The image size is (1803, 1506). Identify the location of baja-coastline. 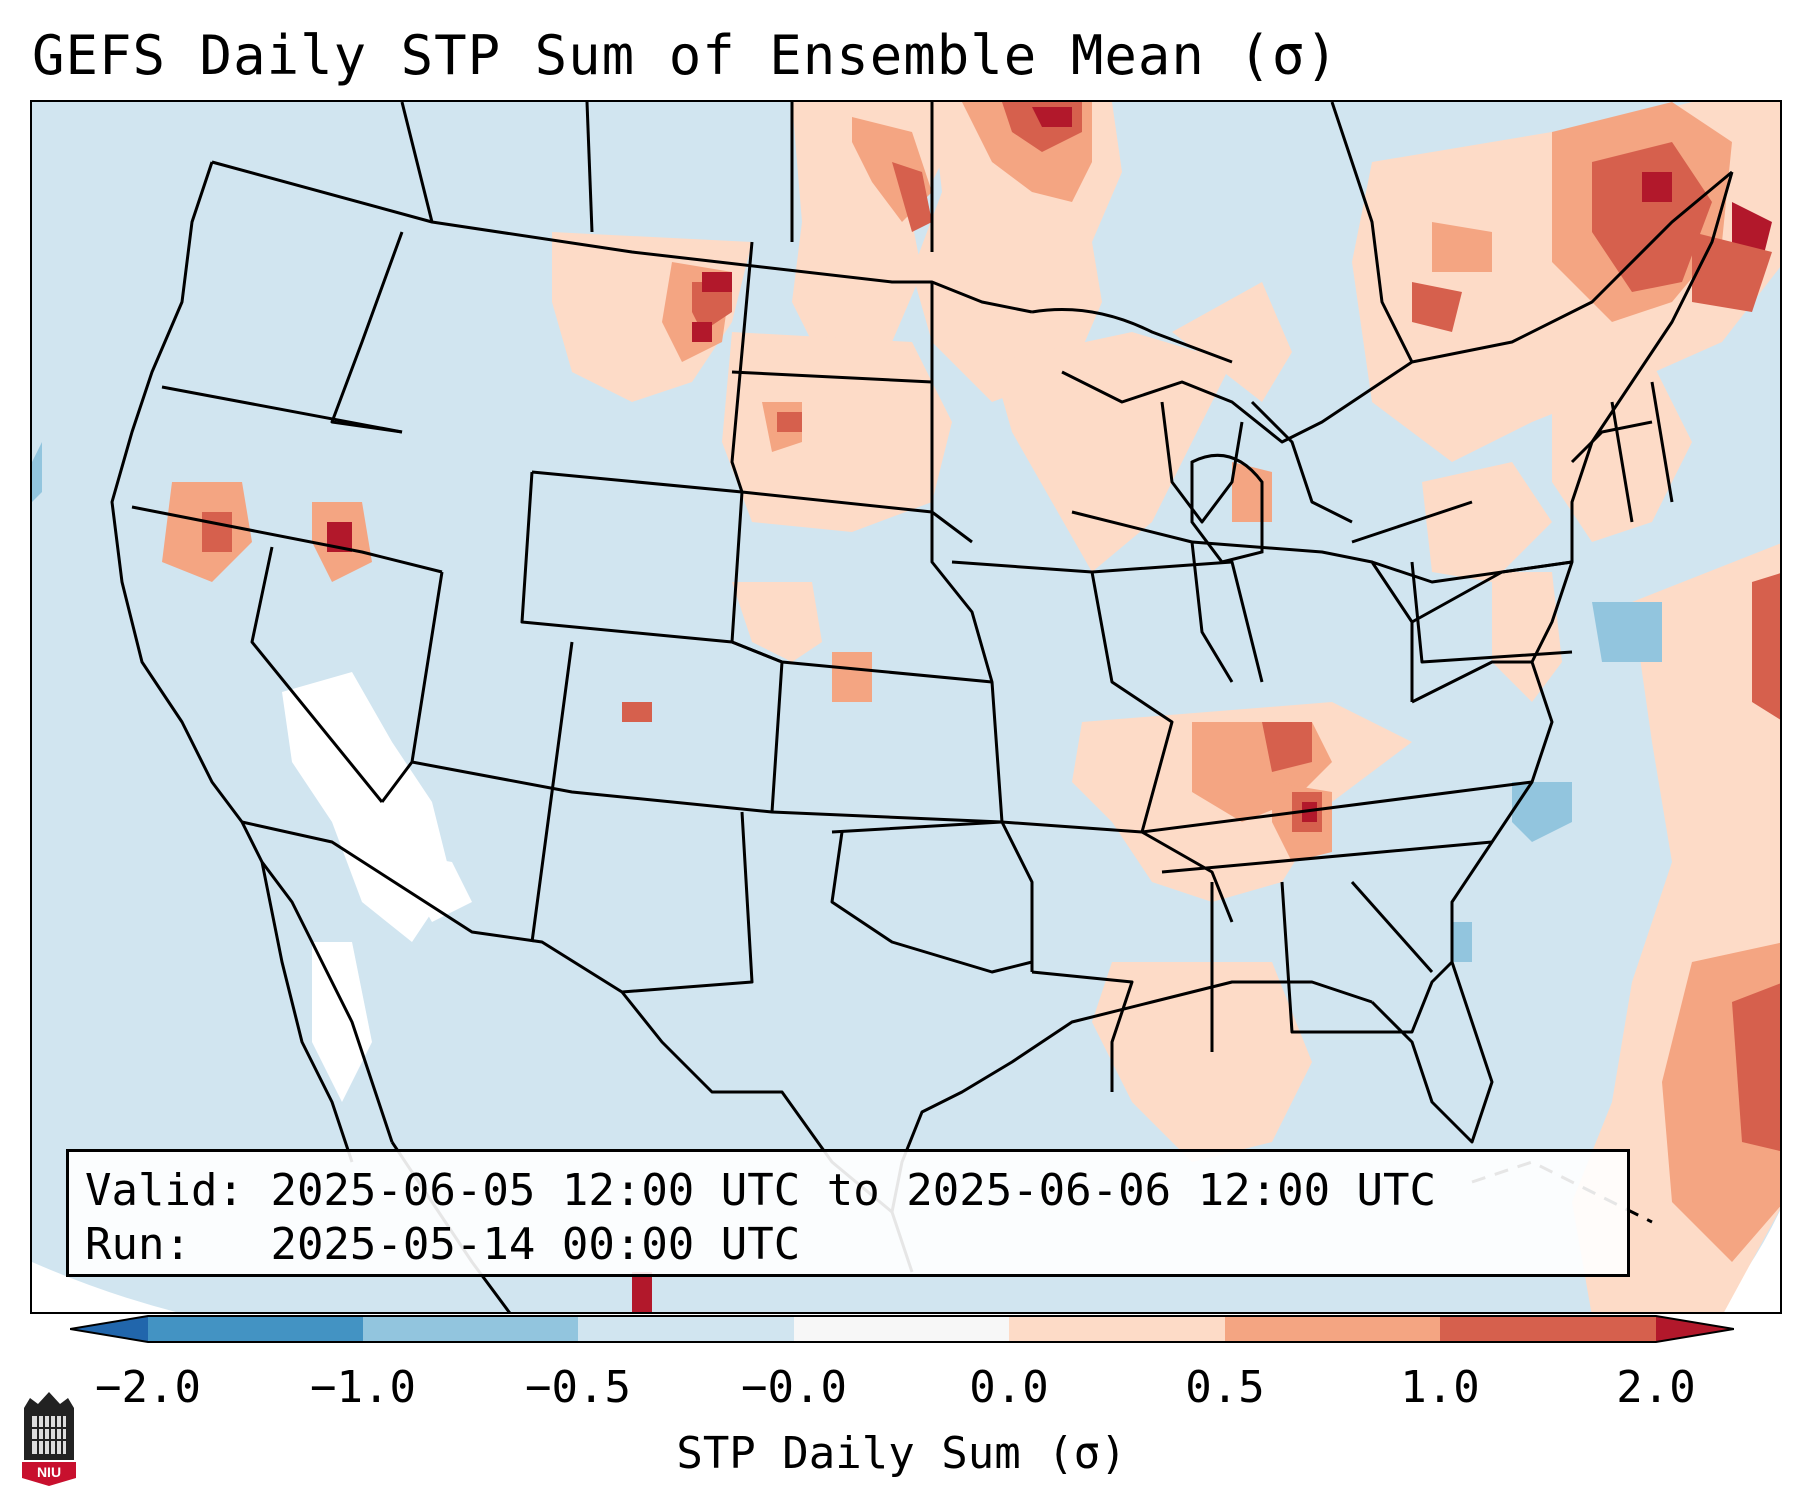
(307, 1012).